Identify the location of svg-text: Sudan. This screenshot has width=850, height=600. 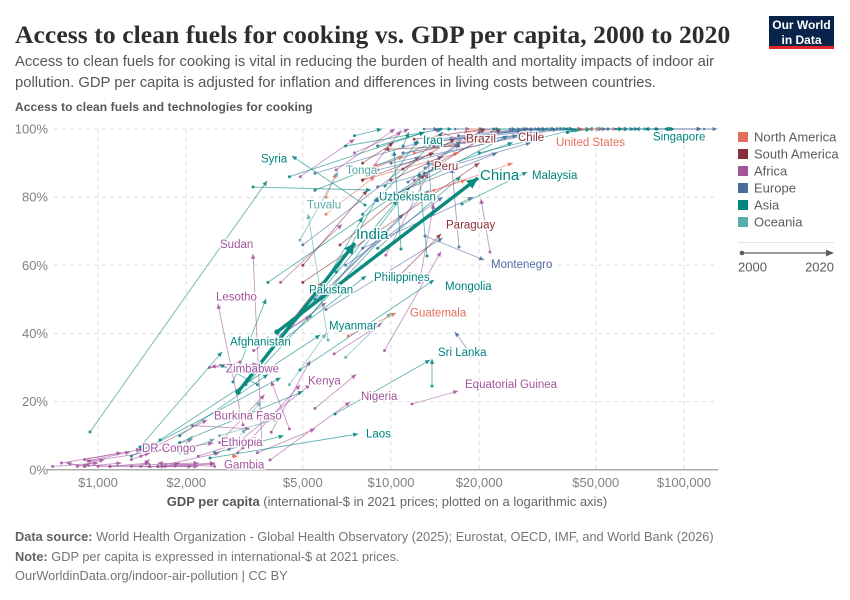
(236, 245).